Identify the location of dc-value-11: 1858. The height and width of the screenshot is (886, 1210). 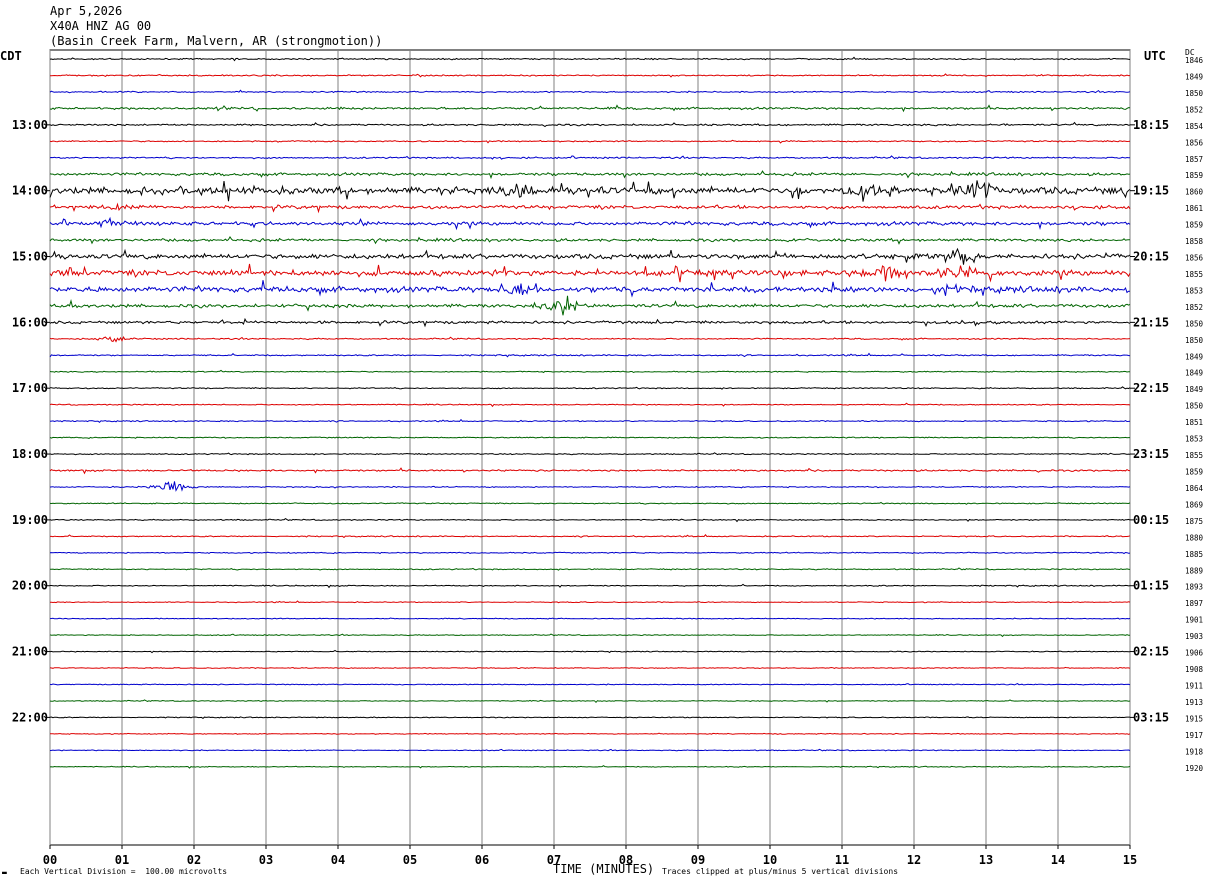
(1194, 241).